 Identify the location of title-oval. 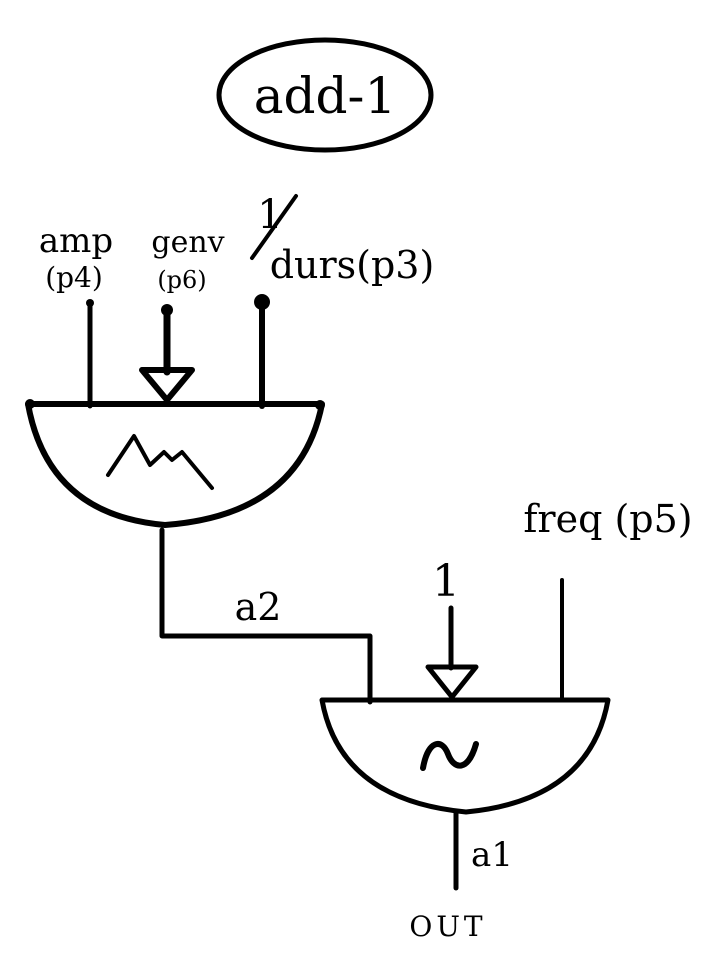
(325, 95).